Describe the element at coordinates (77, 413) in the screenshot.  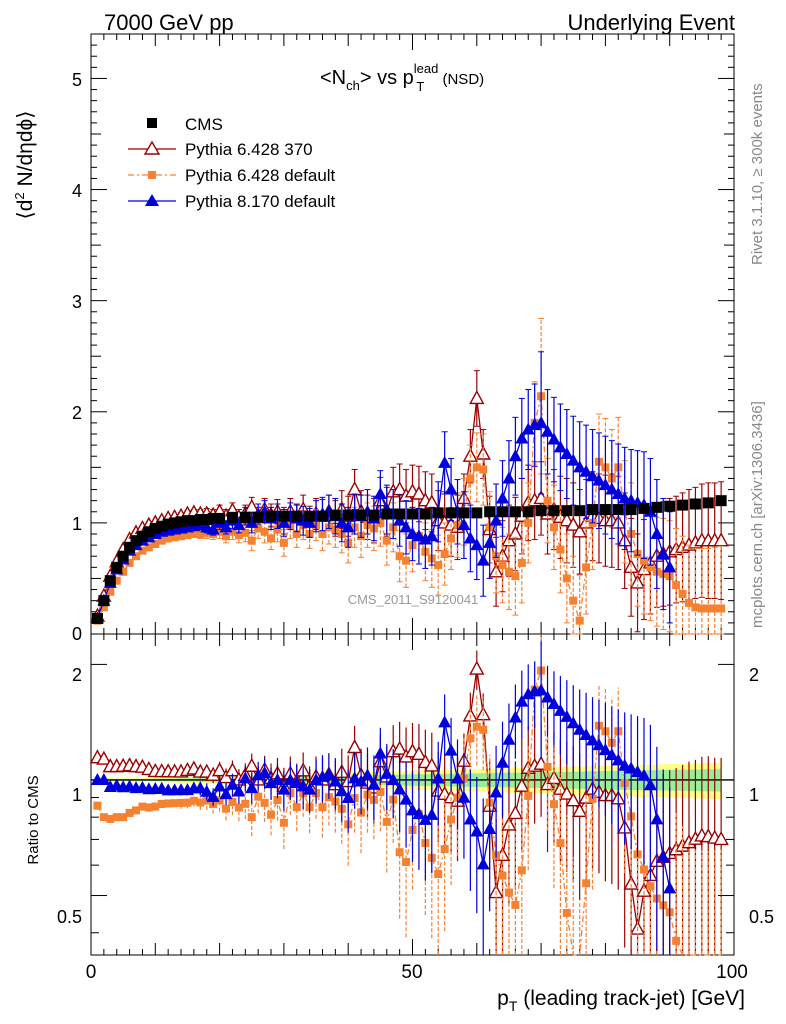
I see `main-ytick-label-2: 2` at that location.